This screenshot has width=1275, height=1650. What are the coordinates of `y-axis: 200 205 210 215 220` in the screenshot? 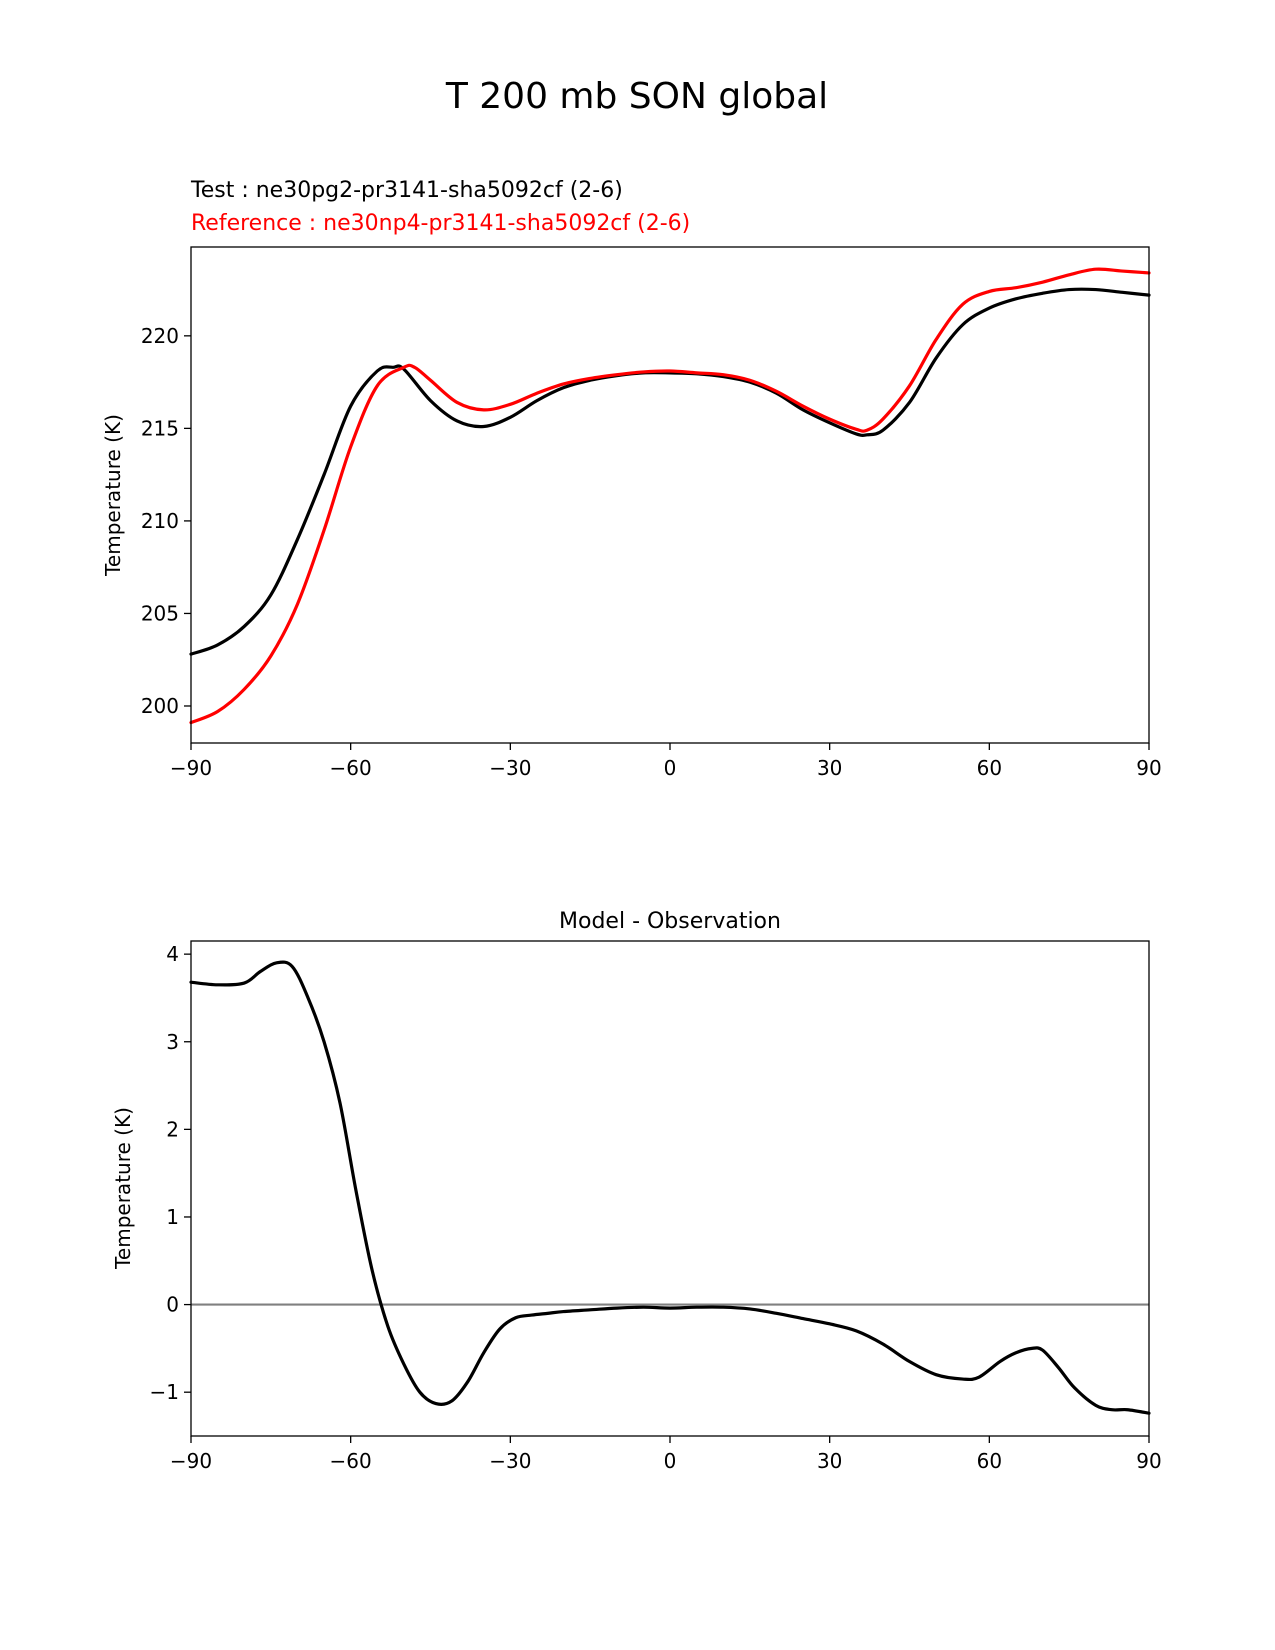 It's located at (166, 521).